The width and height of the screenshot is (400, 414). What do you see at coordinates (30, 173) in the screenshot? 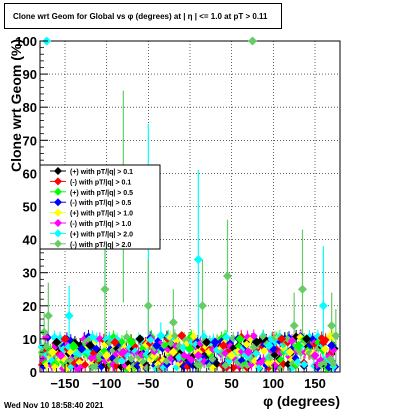
I see `y-tick-label: 60` at bounding box center [30, 173].